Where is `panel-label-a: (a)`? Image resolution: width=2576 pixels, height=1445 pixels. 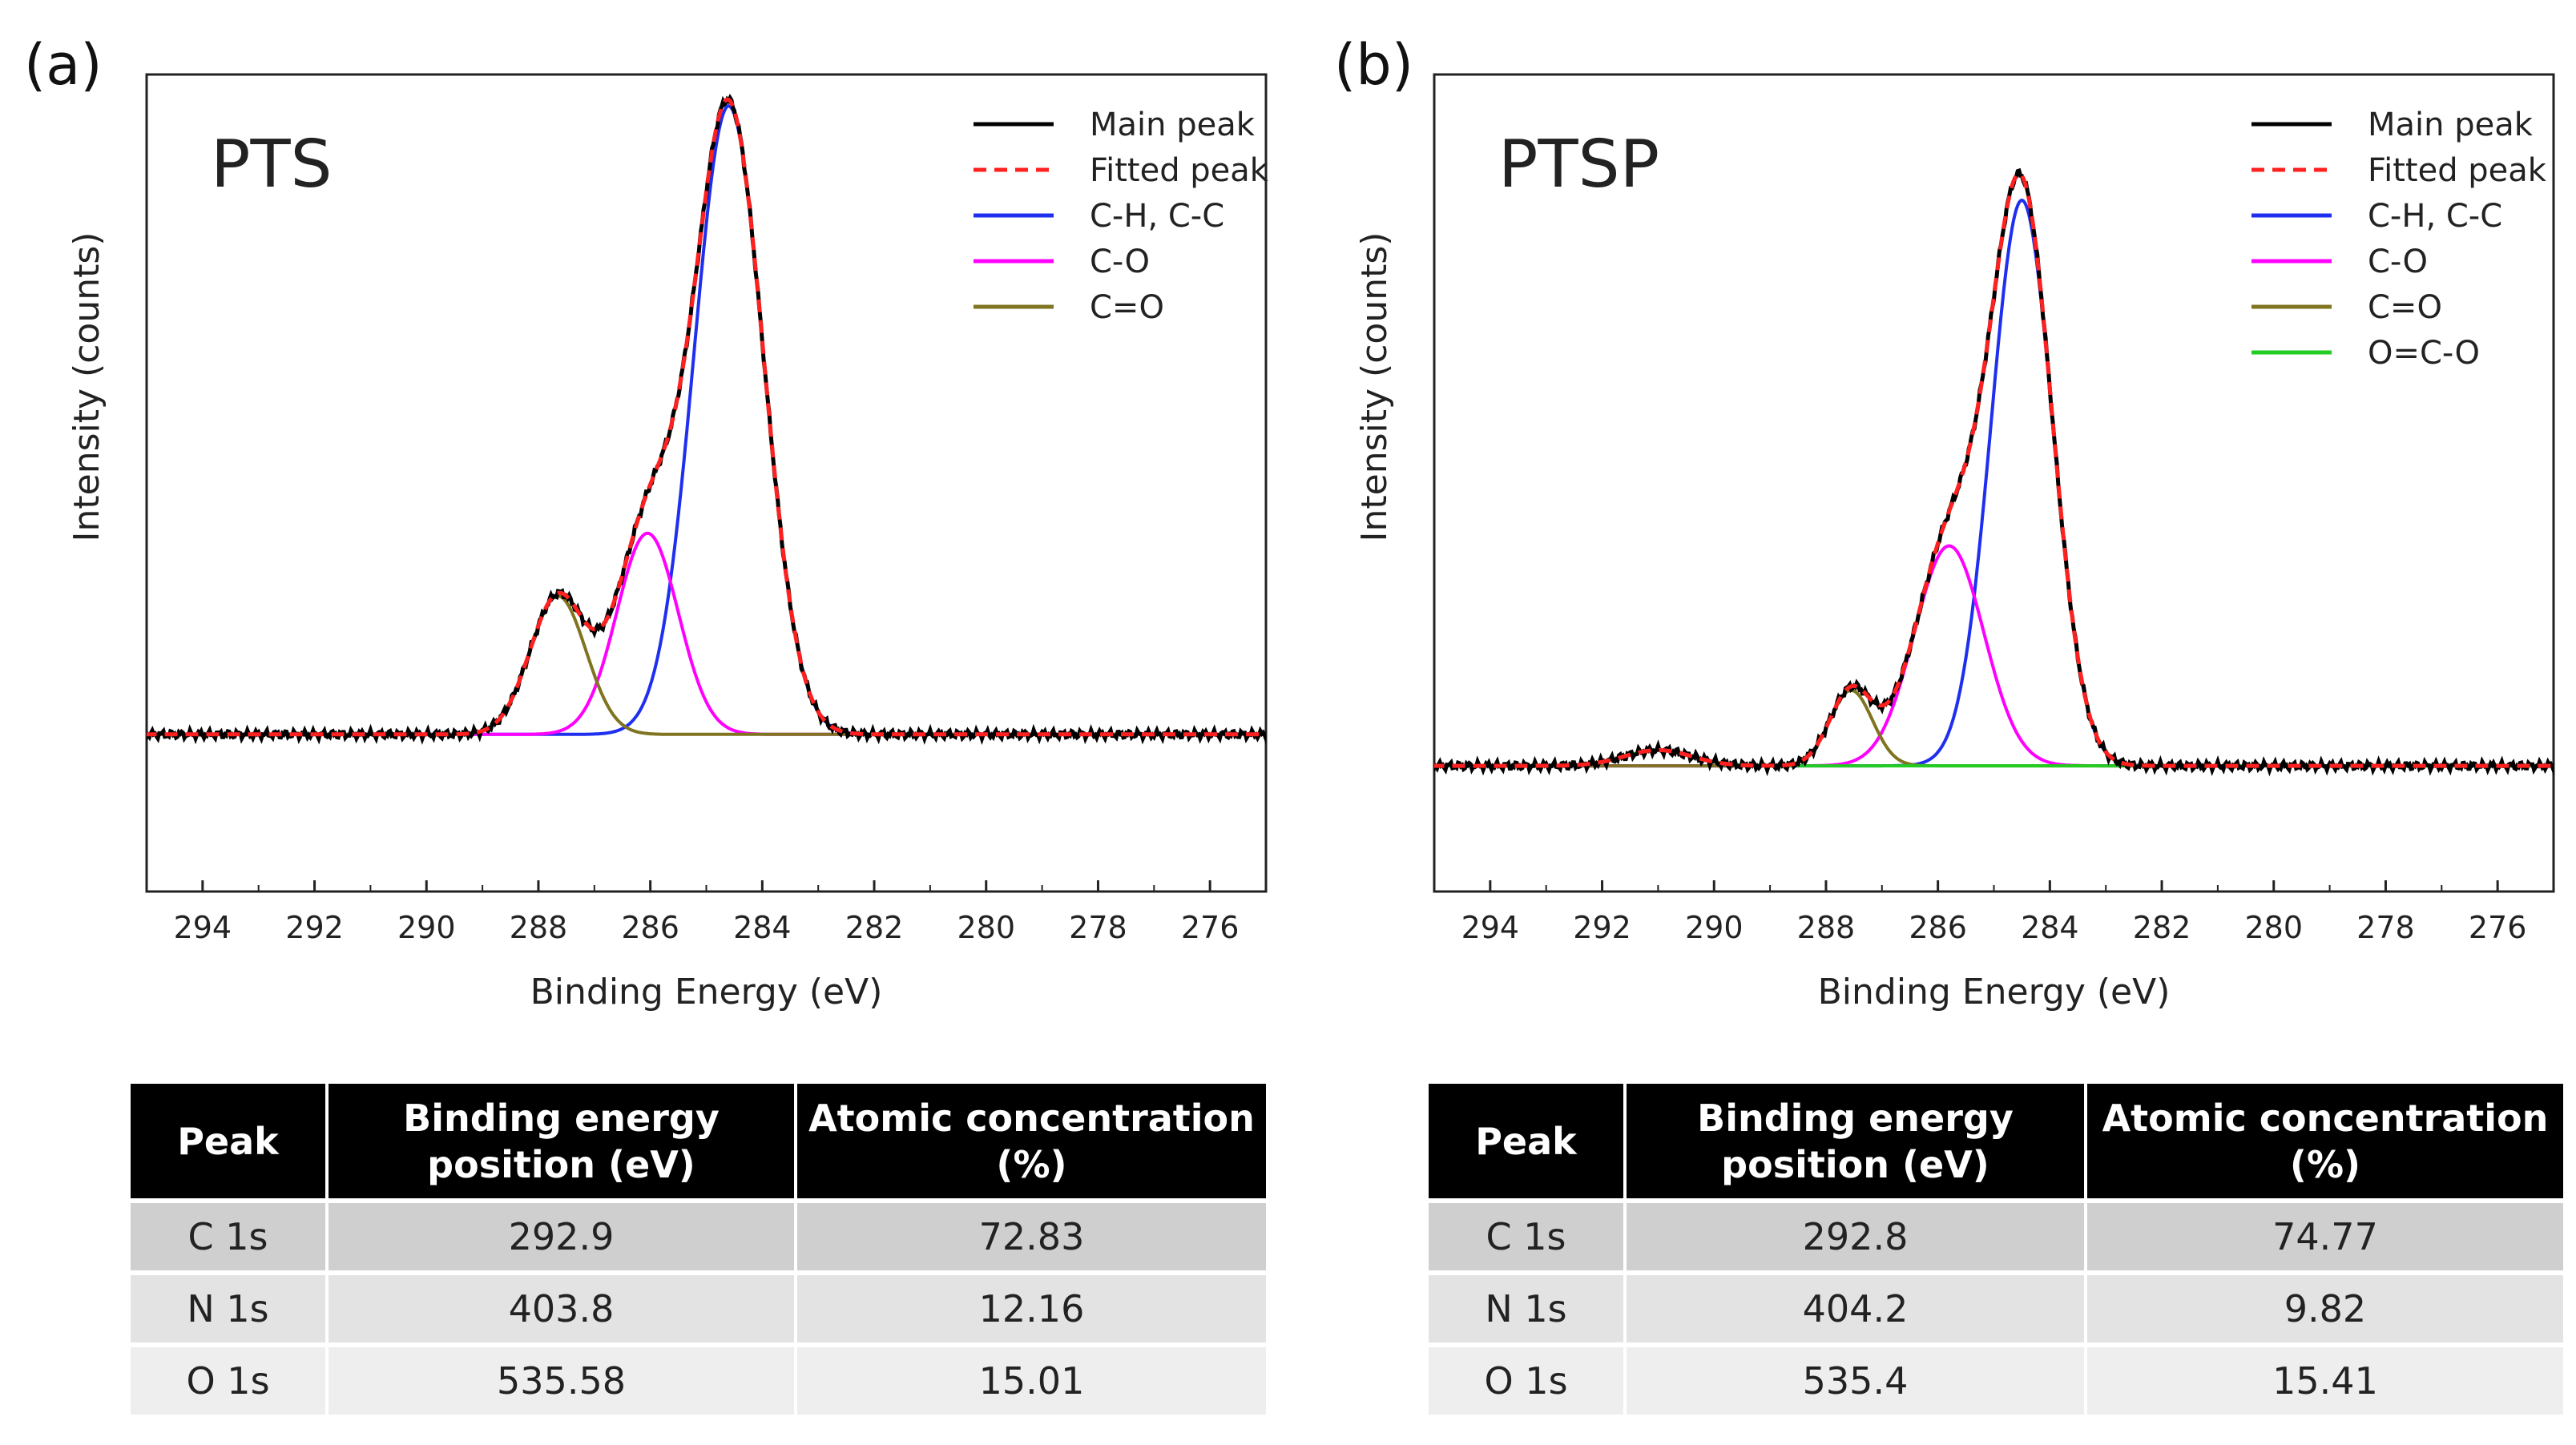
panel-label-a: (a) is located at coordinates (63, 65).